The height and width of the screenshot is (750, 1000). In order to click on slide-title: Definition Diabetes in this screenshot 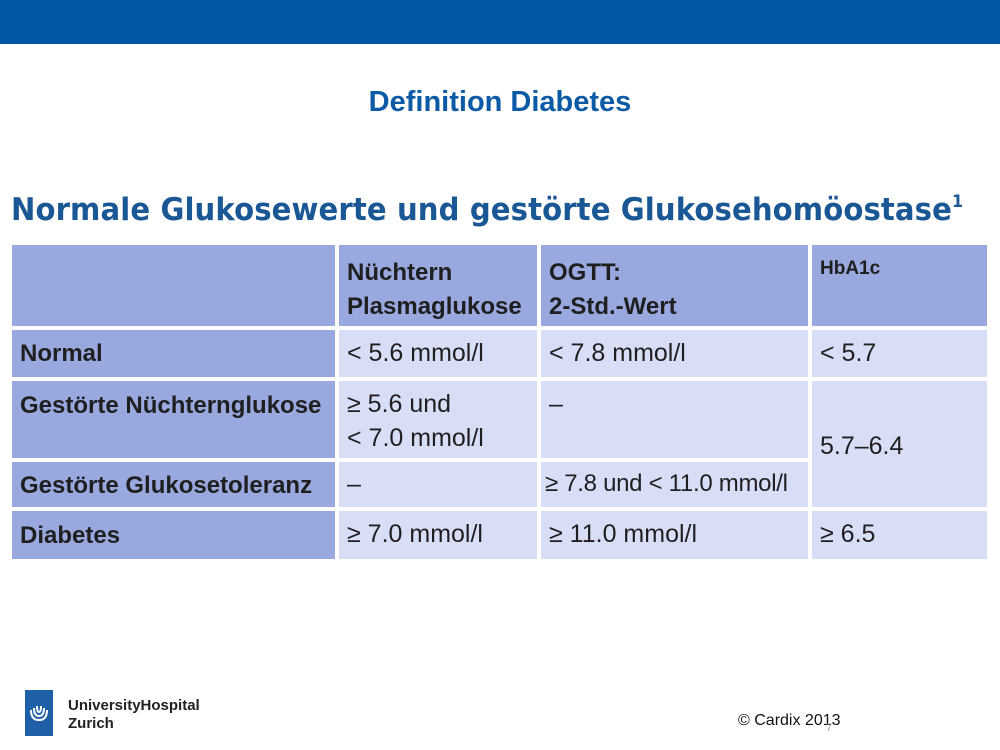, I will do `click(500, 102)`.